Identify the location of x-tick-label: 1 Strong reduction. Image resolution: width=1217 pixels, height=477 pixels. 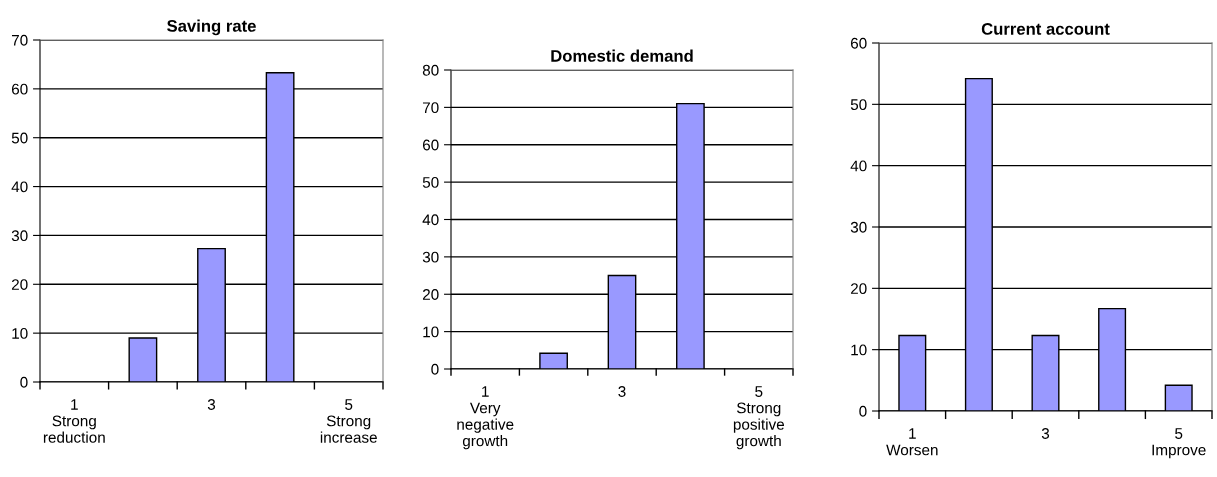
(74, 421).